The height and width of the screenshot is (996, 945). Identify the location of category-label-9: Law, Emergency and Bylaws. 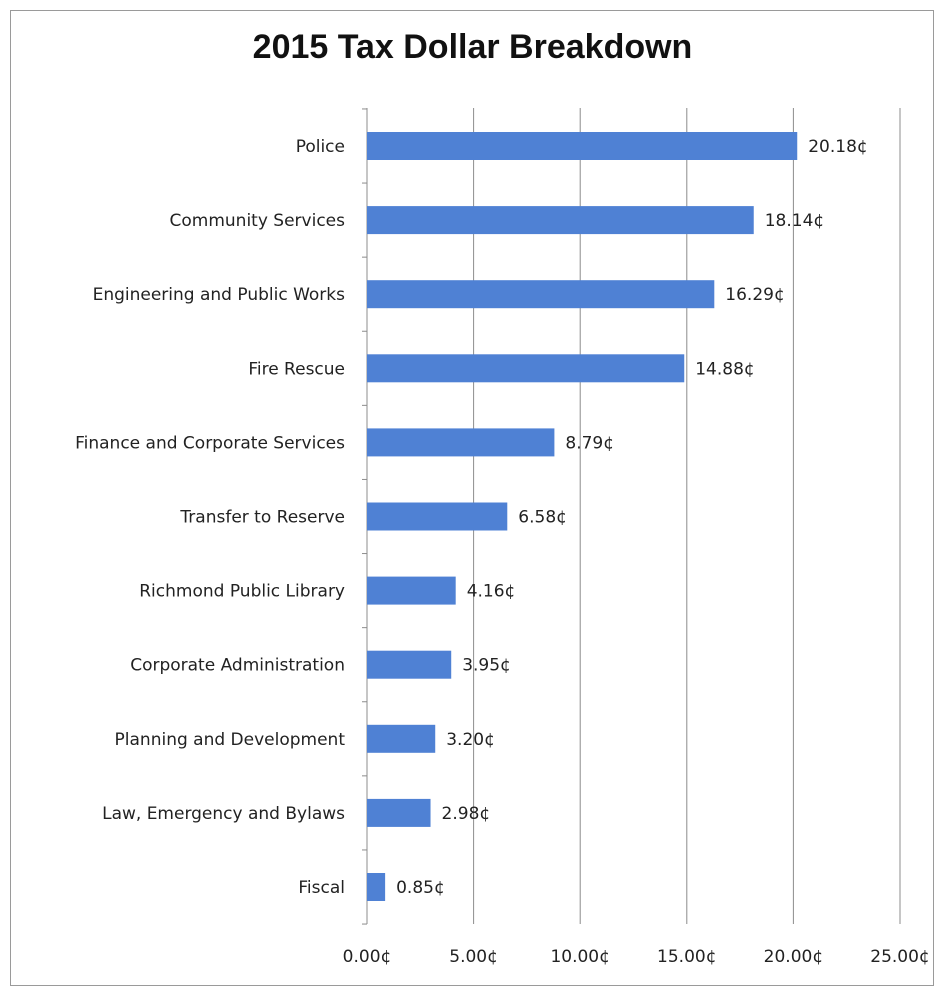
(223, 814).